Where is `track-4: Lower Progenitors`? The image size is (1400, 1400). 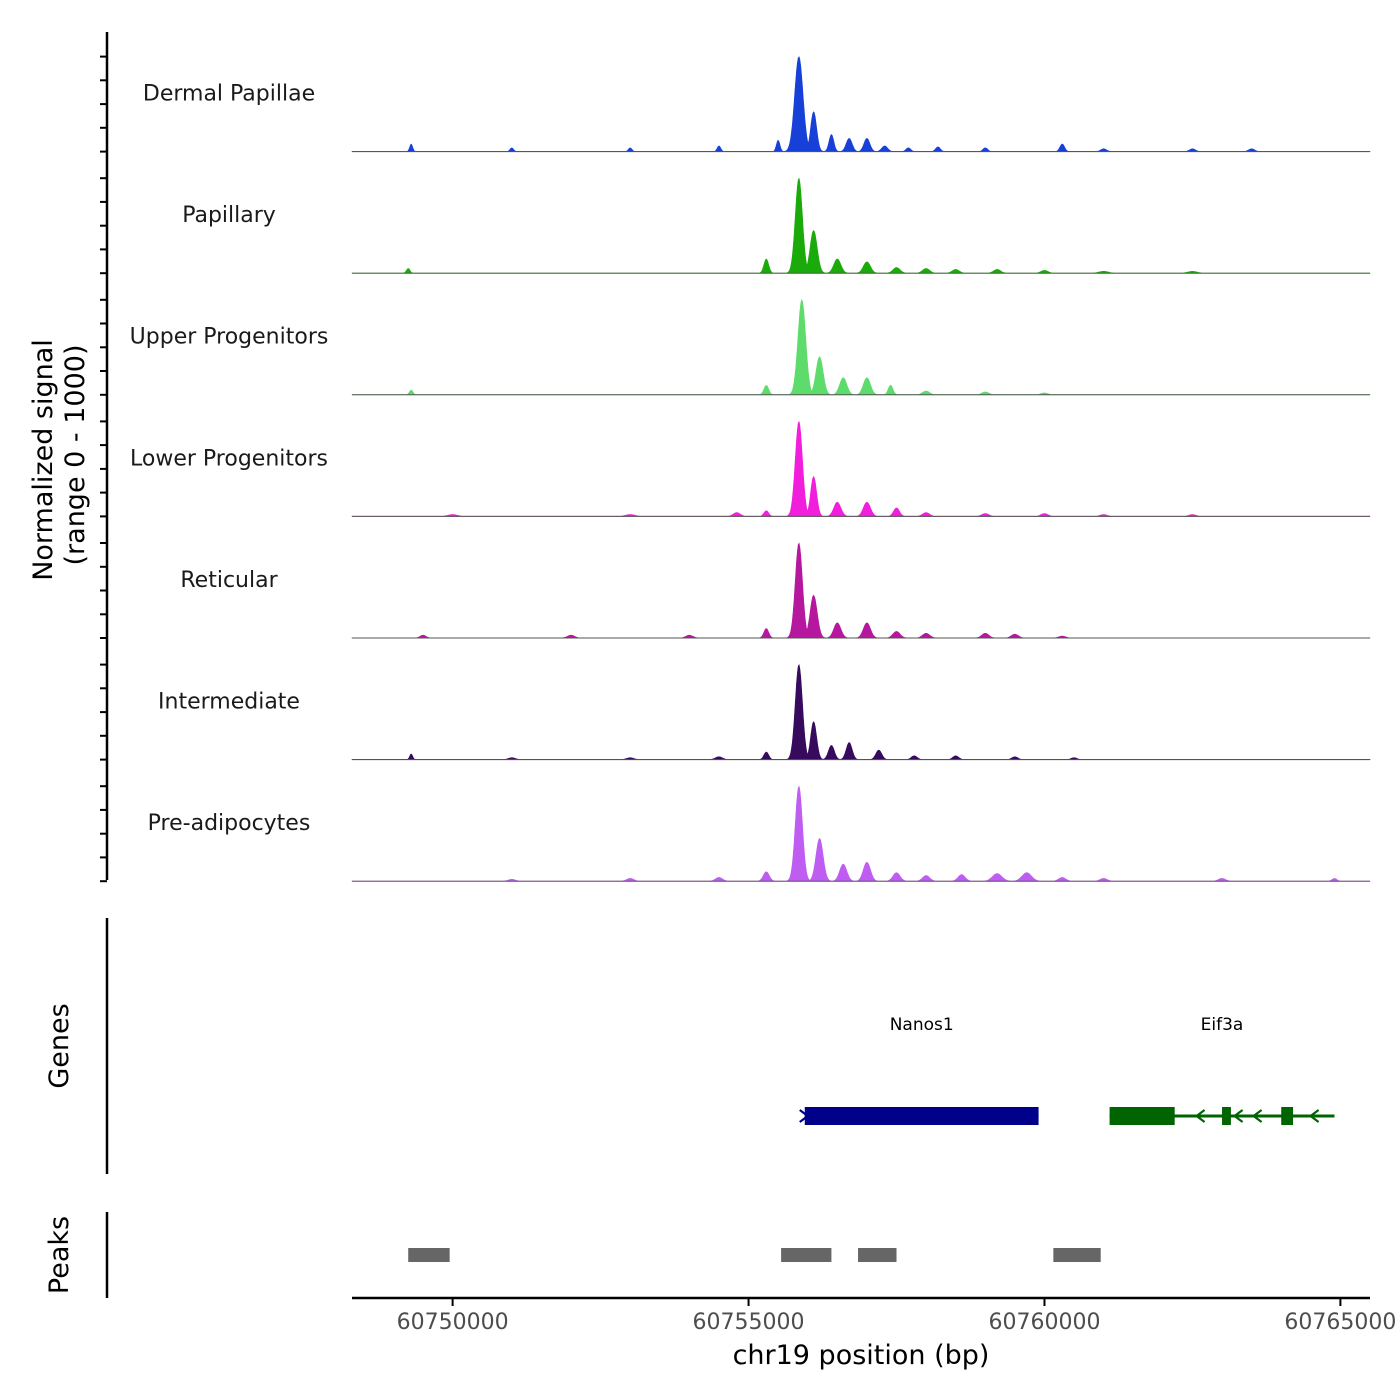 track-4: Lower Progenitors is located at coordinates (750, 468).